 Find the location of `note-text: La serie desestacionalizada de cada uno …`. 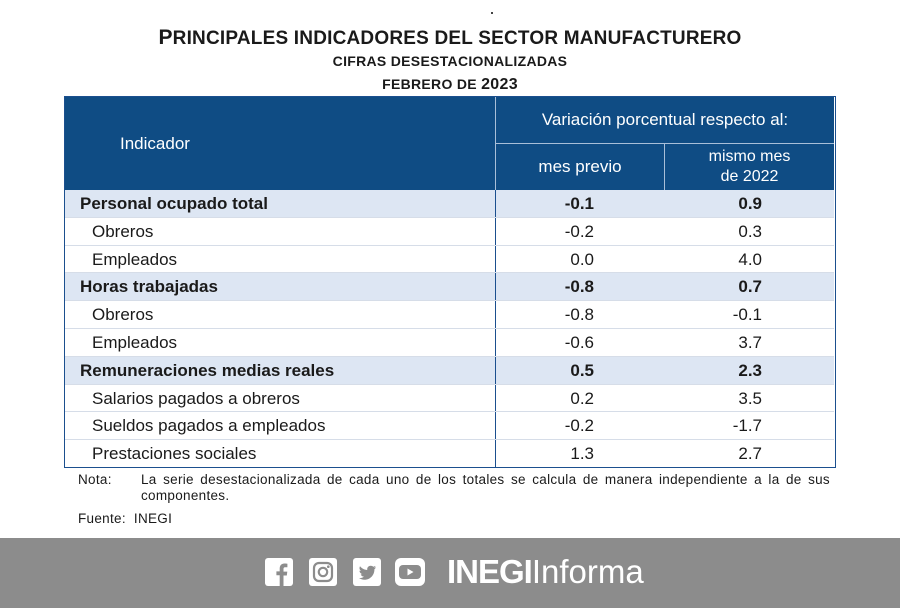

note-text: La serie desestacionalizada de cada uno … is located at coordinates (485, 487).